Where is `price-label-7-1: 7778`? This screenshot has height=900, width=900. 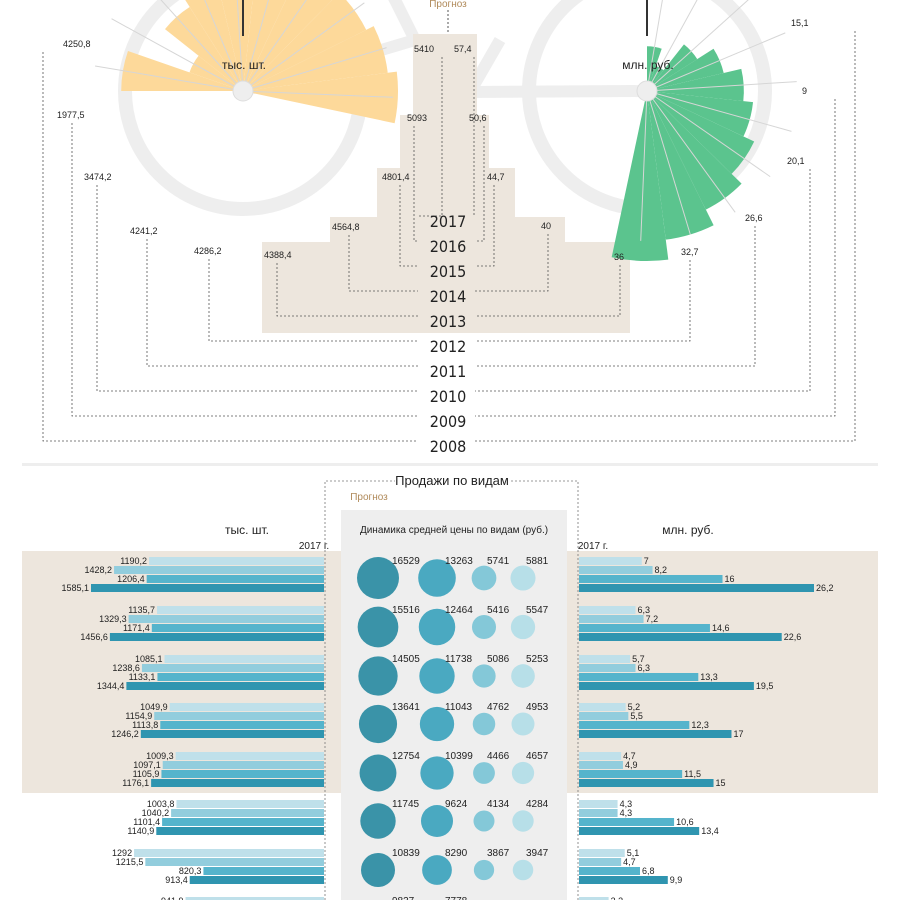
price-label-7-1: 7778 is located at coordinates (456, 898).